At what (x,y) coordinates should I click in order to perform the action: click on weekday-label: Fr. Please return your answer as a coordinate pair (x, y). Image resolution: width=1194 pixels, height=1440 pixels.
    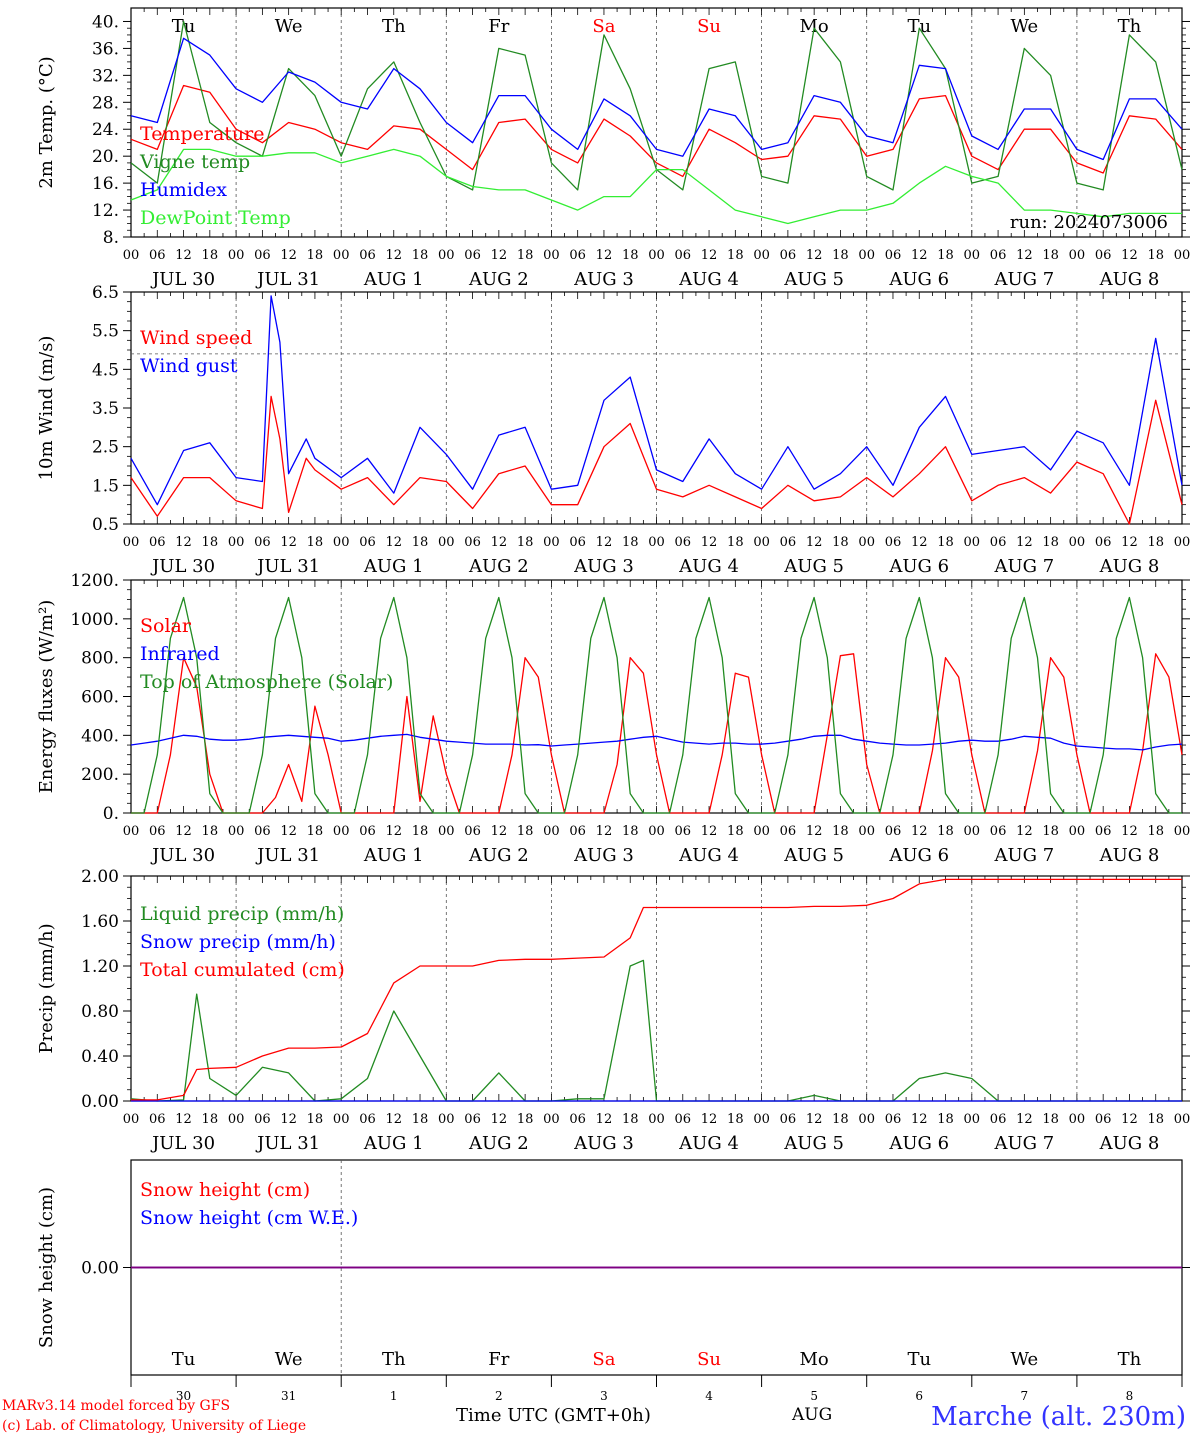
    Looking at the image, I should click on (498, 26).